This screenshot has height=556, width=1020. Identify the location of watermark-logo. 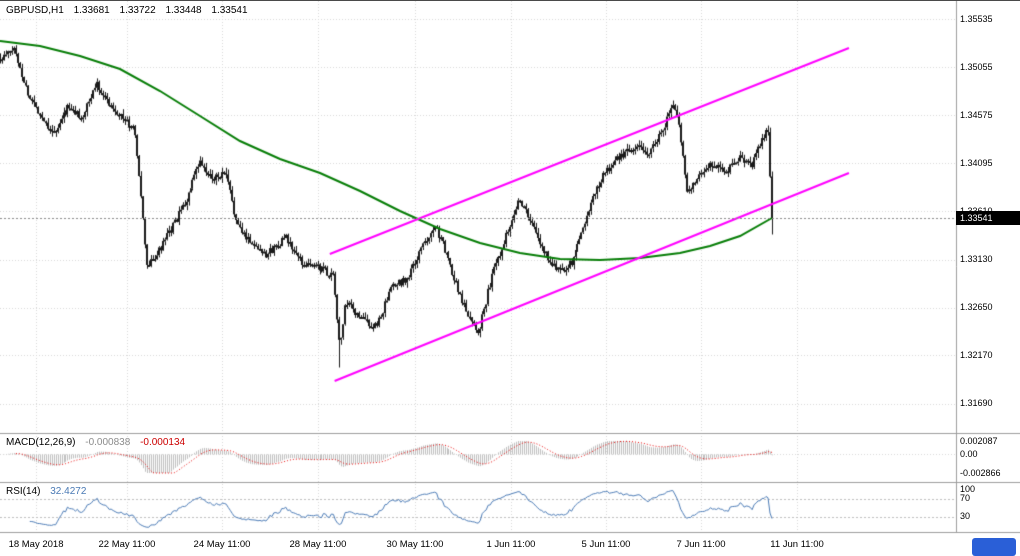
(994, 547).